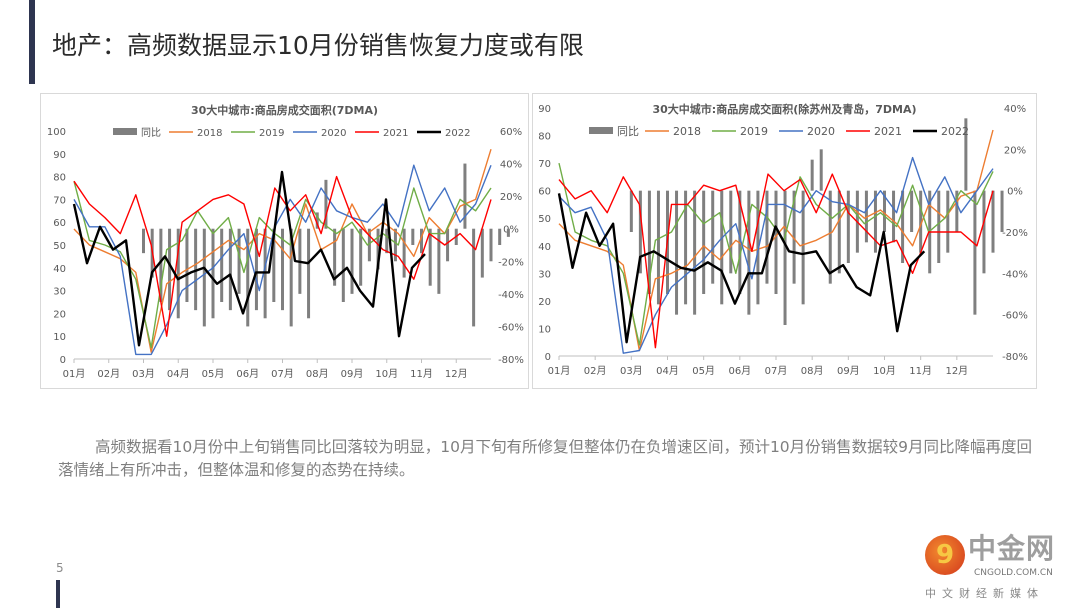 The height and width of the screenshot is (608, 1080). I want to click on x-tick-label: 05月, so click(213, 374).